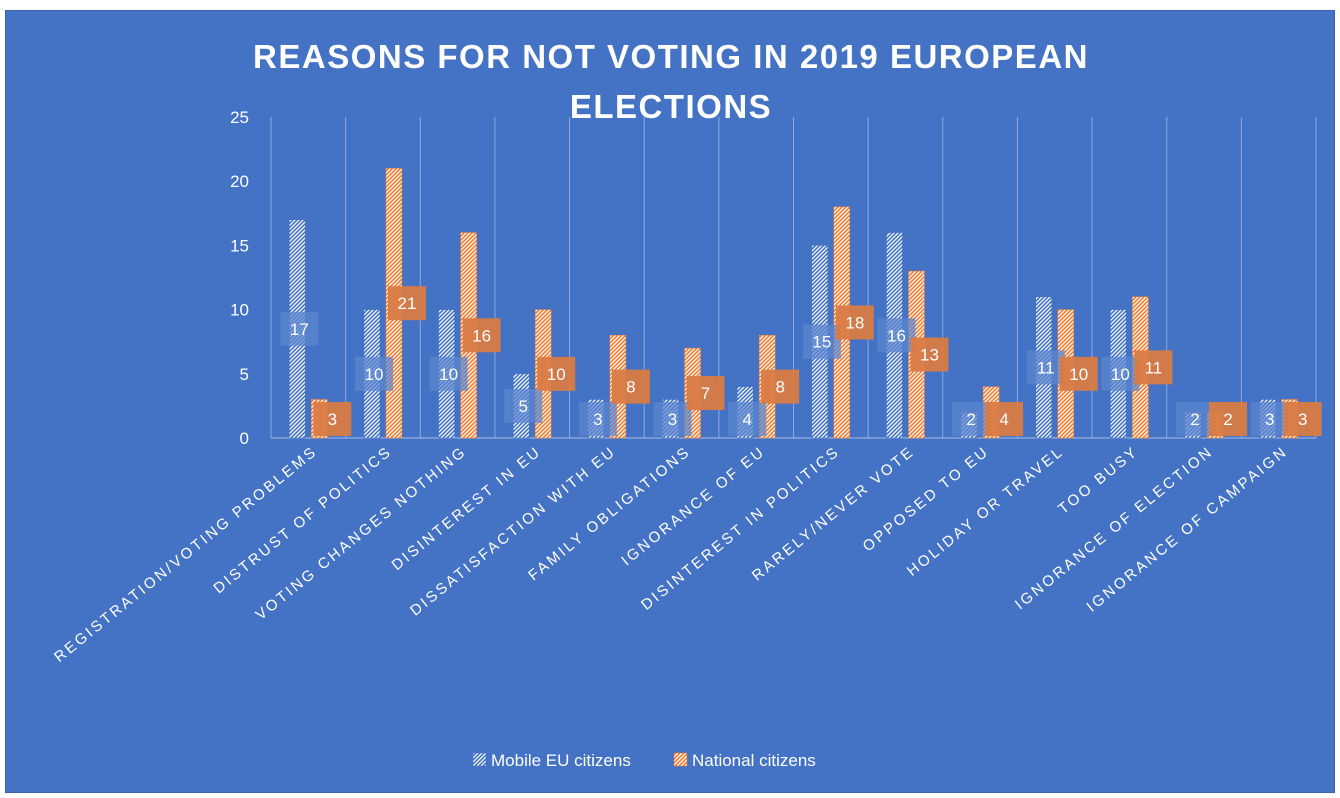 The width and height of the screenshot is (1340, 798). I want to click on x-tick-label: REGISTRATION/VOTING PROBLEMS, so click(186, 554).